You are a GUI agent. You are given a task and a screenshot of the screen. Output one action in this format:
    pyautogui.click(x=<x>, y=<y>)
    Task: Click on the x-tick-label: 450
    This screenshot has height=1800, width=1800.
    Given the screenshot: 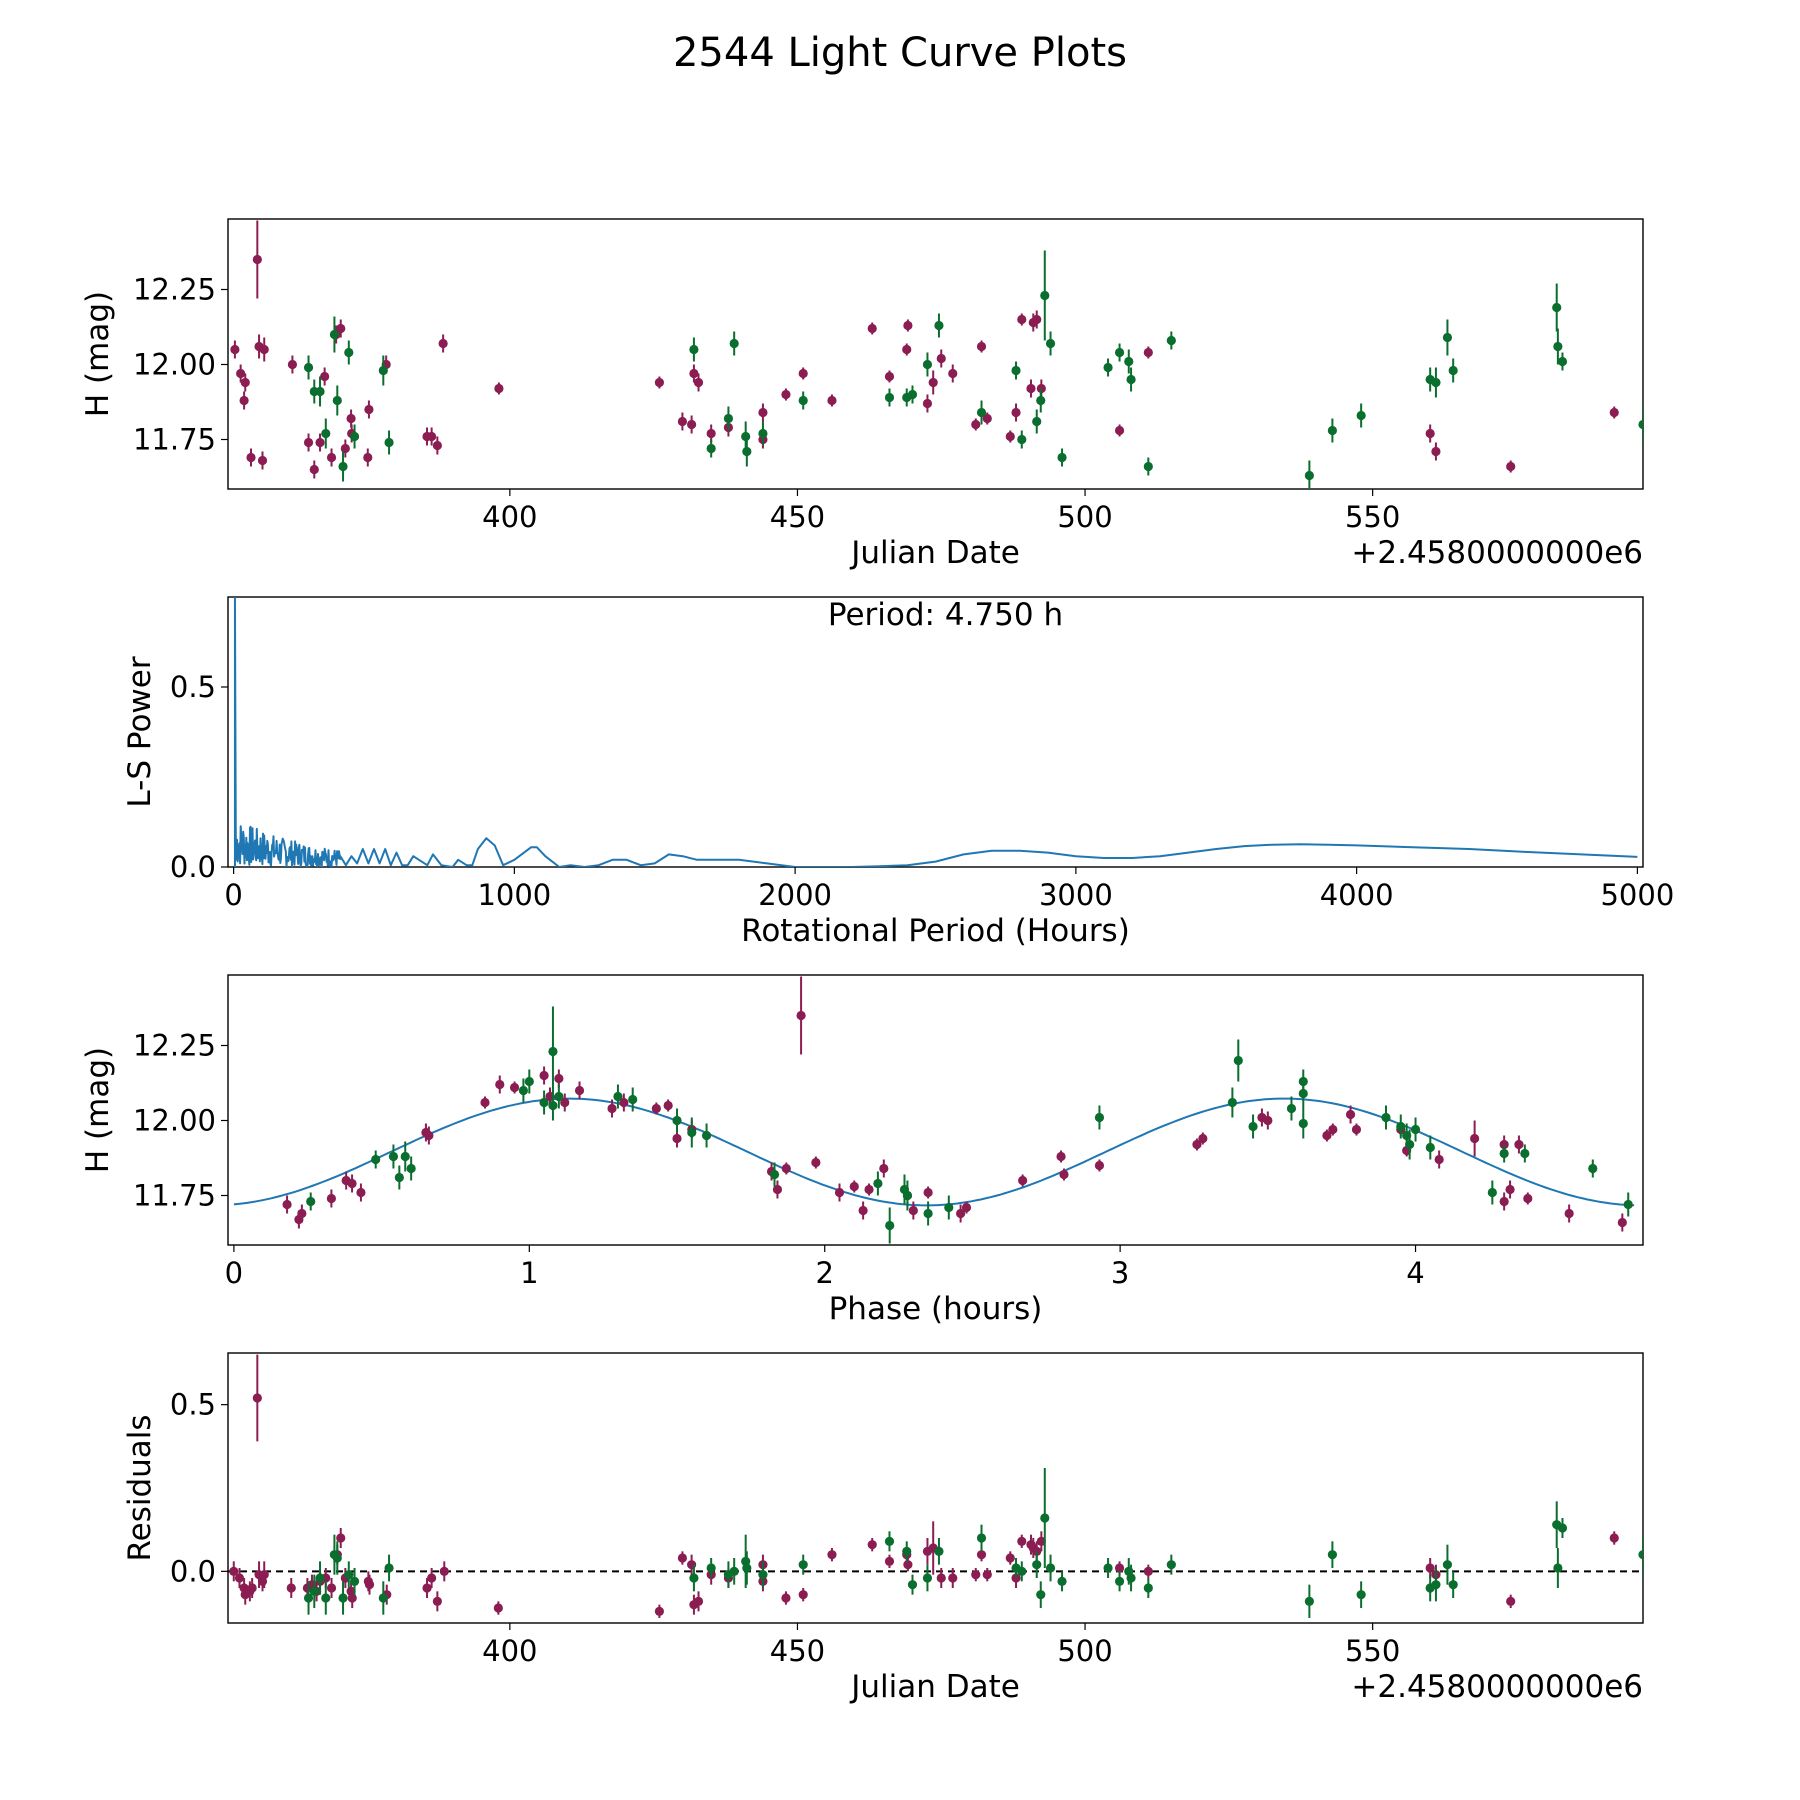 What is the action you would take?
    pyautogui.click(x=797, y=517)
    